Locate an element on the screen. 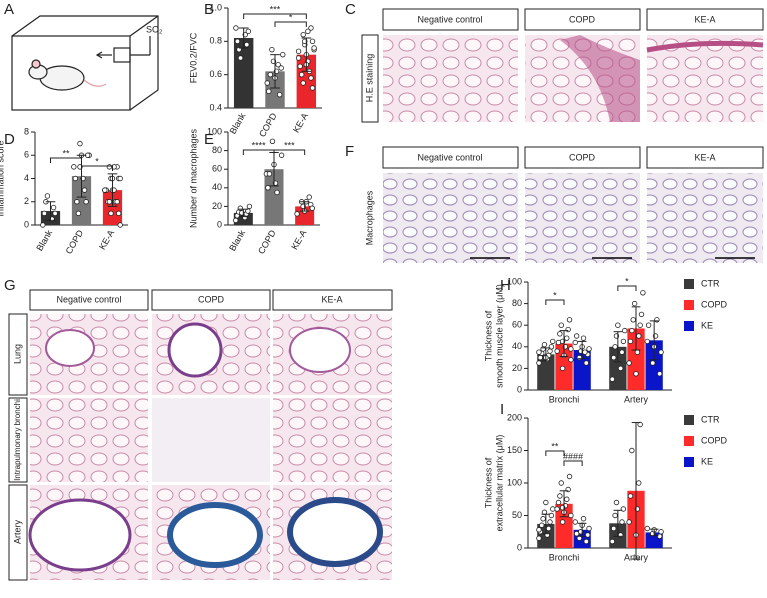 This screenshot has height=598, width=767. panel-letter: B is located at coordinates (209, 9).